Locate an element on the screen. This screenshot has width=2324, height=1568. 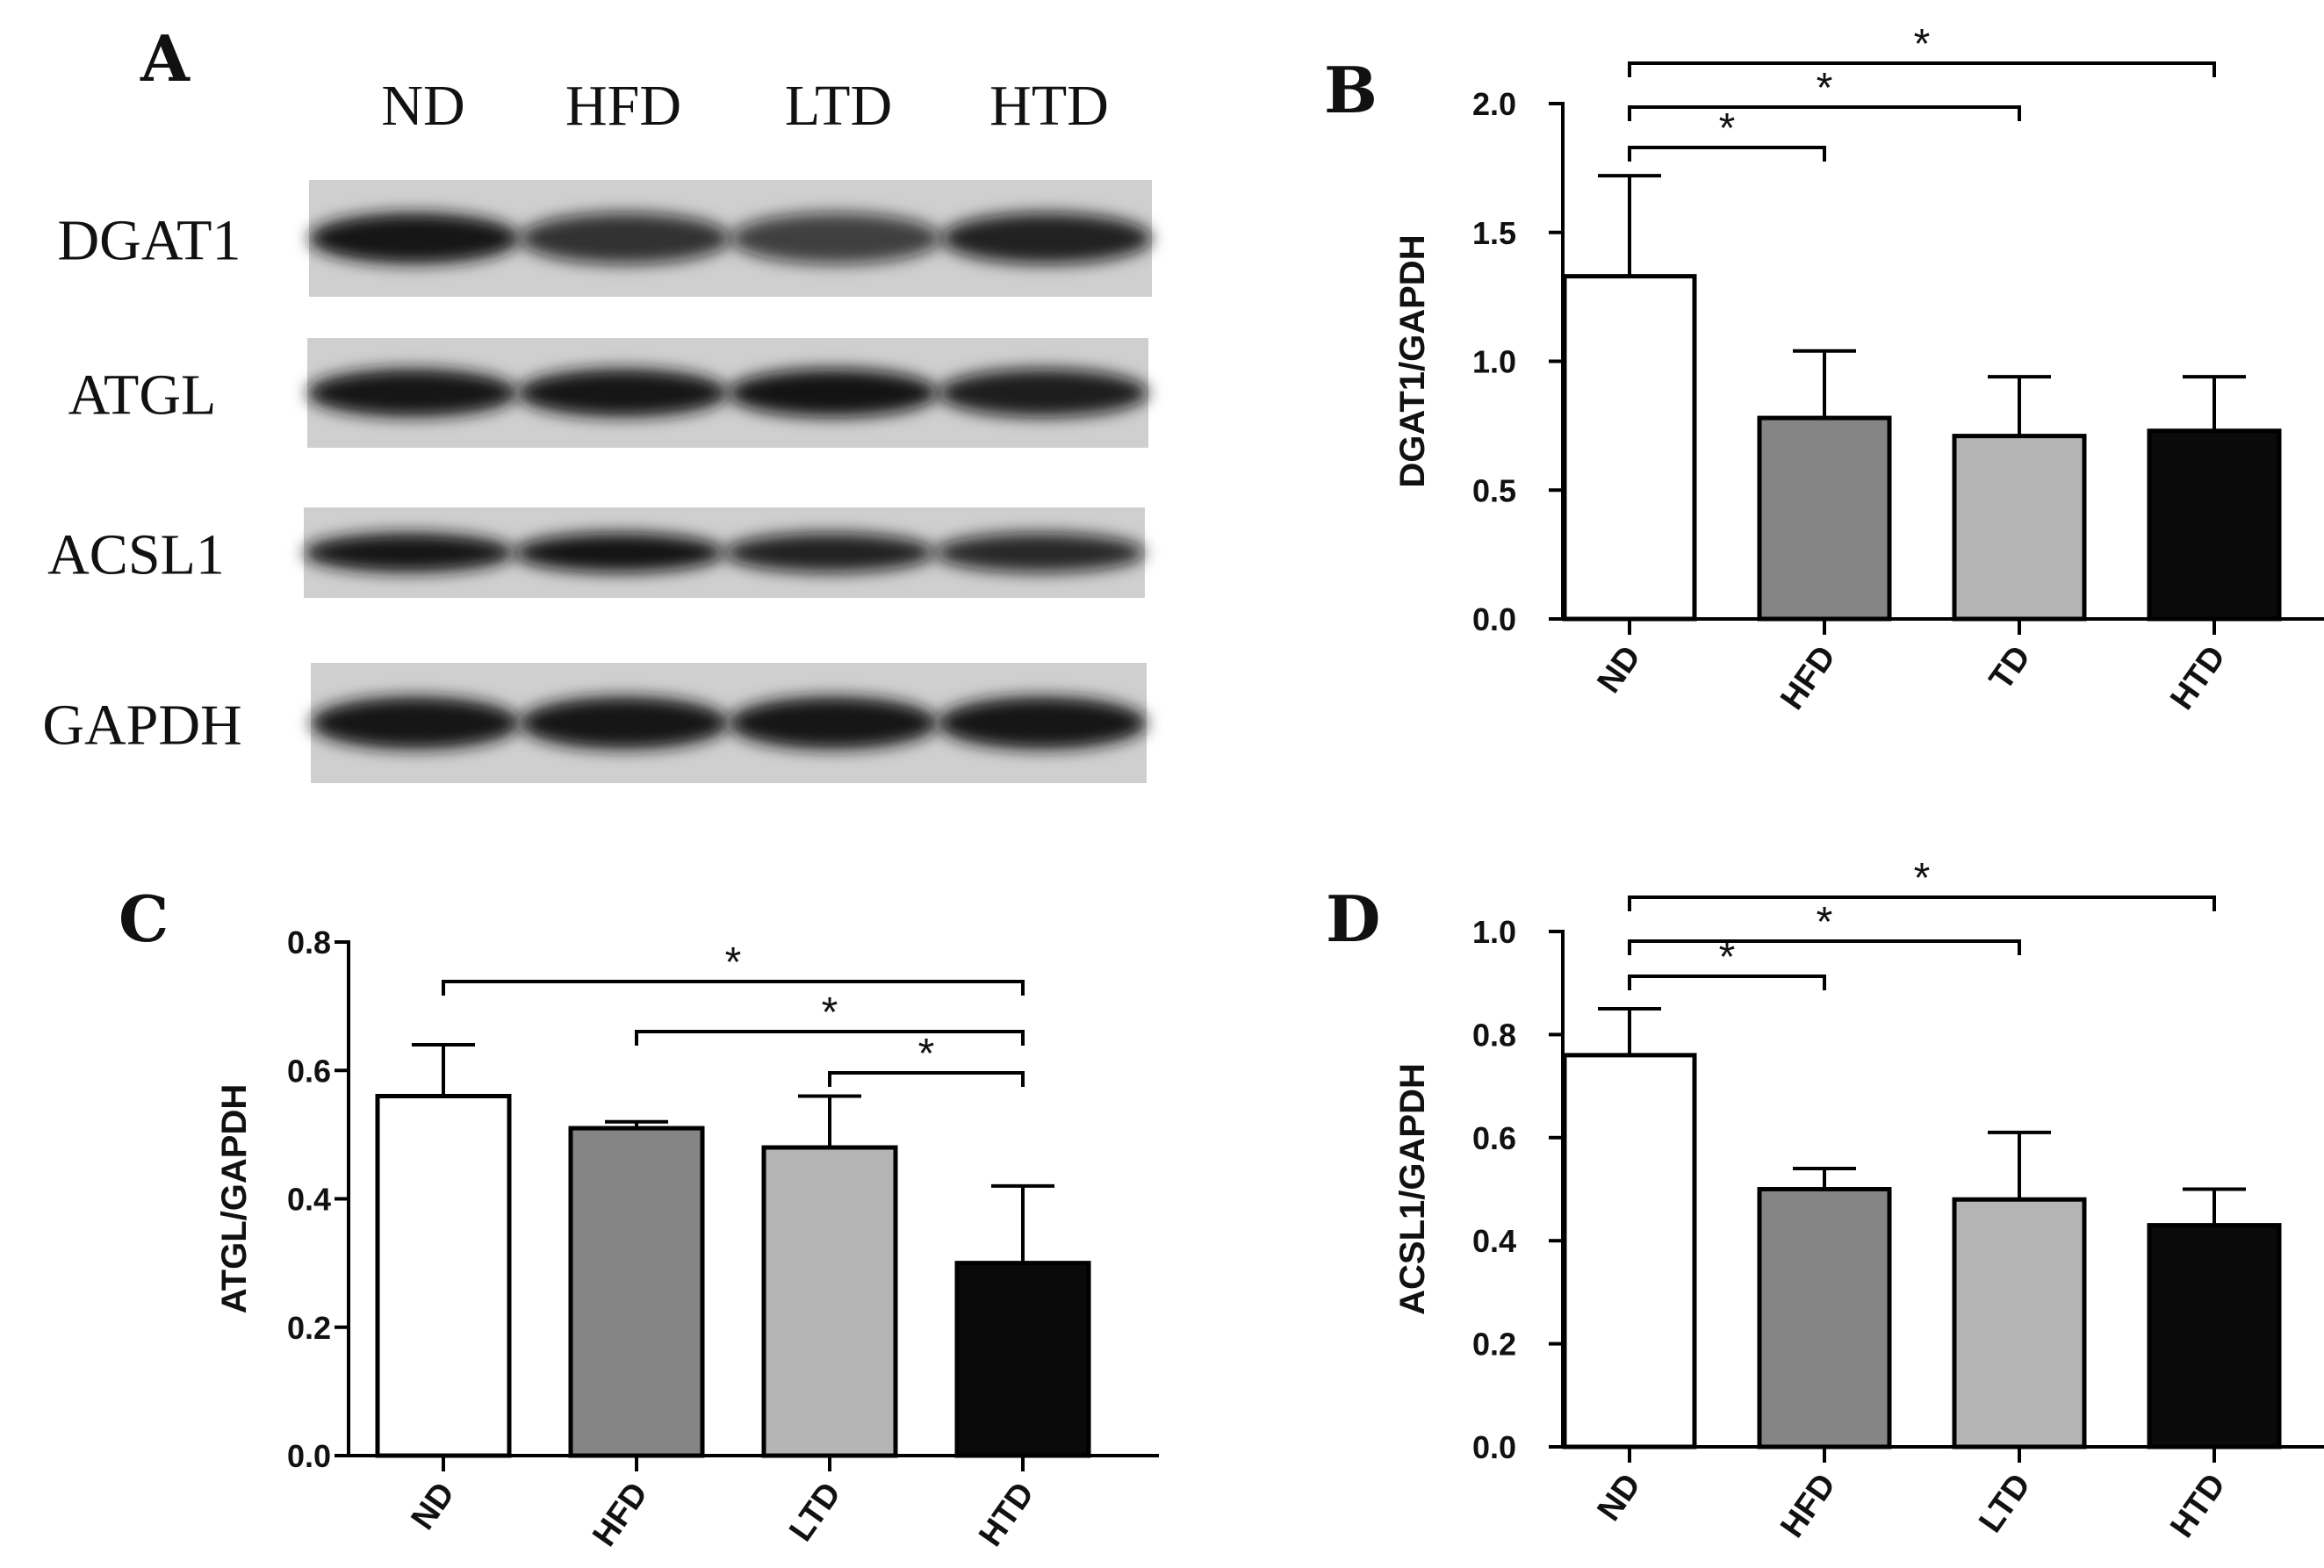
y-axis-label: DGAT1/GAPDH is located at coordinates (1412, 360).